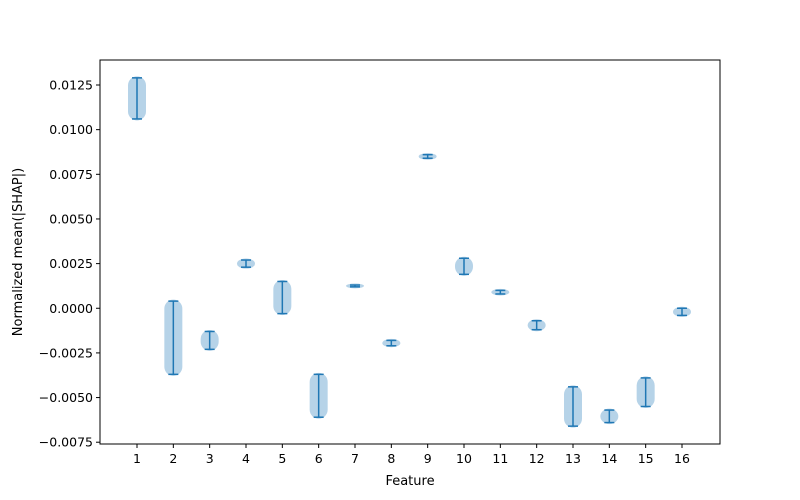  I want to click on x-tick-label: 1, so click(137, 458).